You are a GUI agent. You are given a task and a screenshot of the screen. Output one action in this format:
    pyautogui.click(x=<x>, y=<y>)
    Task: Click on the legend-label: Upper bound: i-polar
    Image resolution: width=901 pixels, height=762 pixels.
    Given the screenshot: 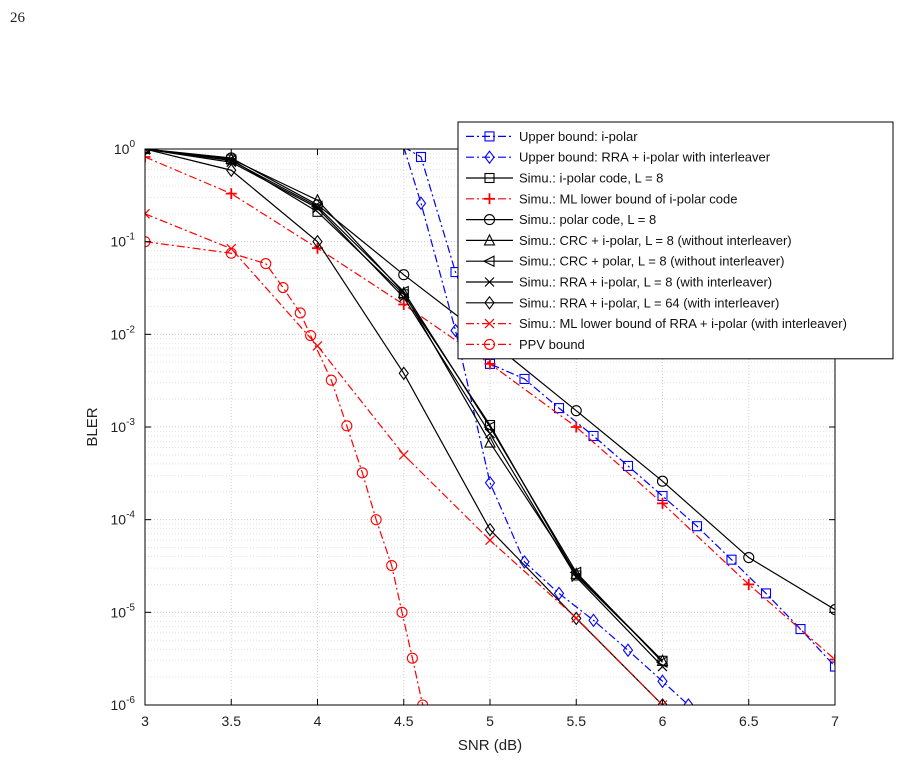 What is the action you would take?
    pyautogui.click(x=578, y=136)
    